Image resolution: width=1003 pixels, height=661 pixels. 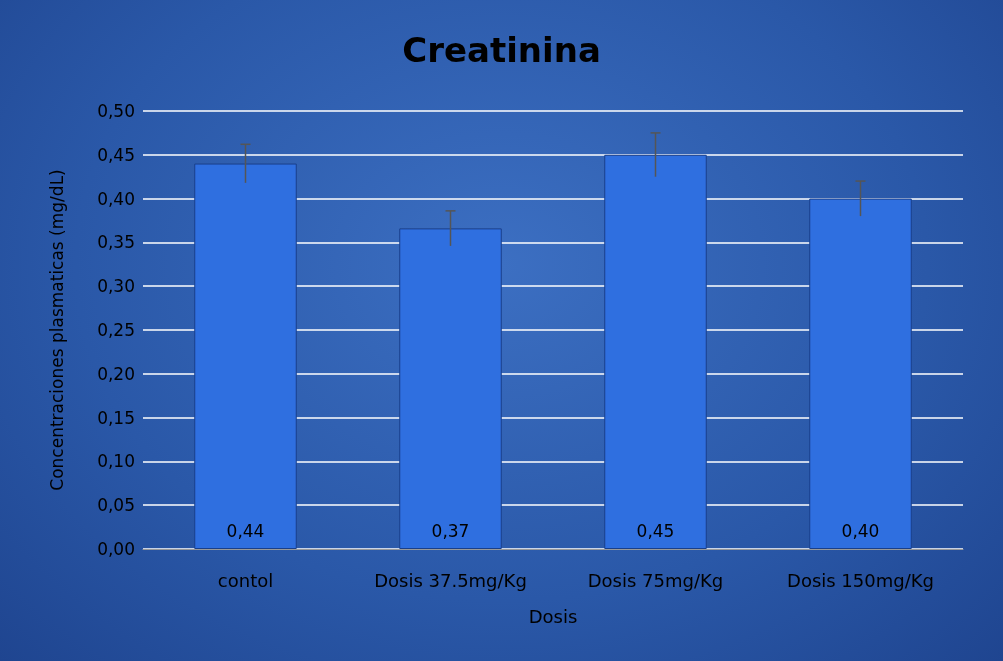 What do you see at coordinates (116, 461) in the screenshot?
I see `y-tick-label: 0,10` at bounding box center [116, 461].